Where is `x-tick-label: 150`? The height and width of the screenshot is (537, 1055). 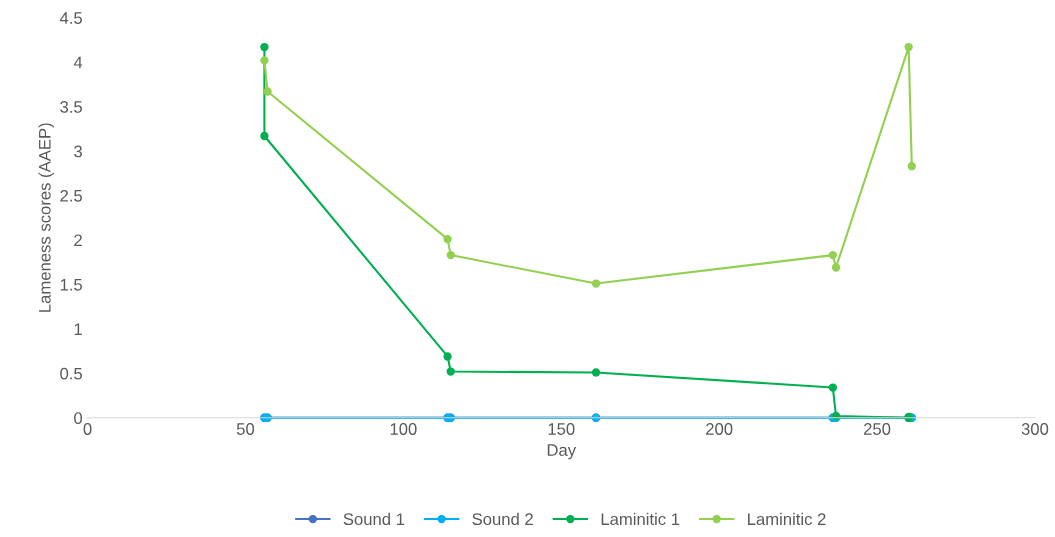 x-tick-label: 150 is located at coordinates (561, 429).